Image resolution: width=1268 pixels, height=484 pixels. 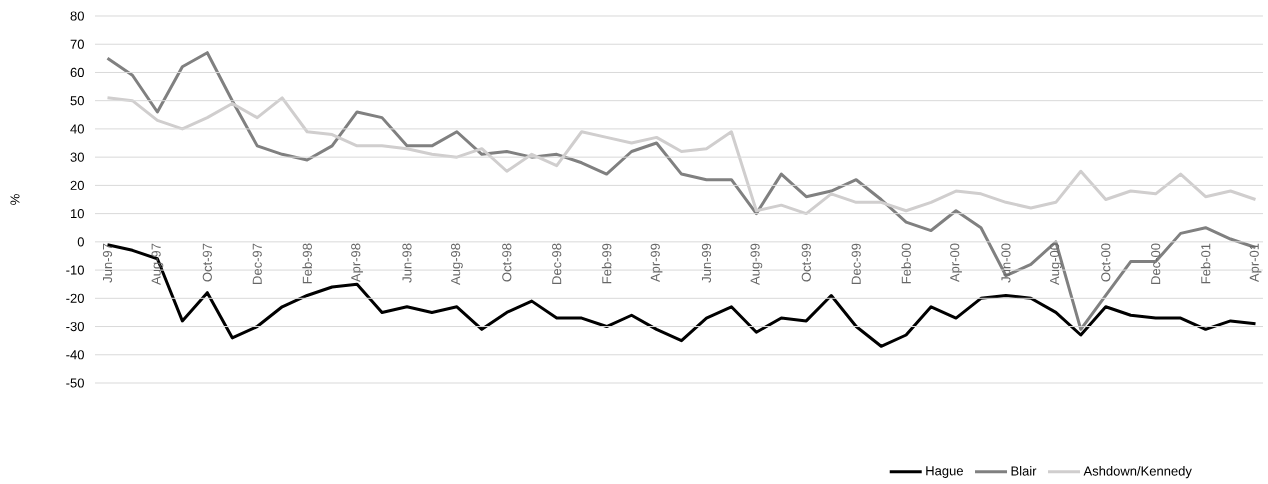 I want to click on x-tick-label: Oct-00, so click(x=1106, y=262).